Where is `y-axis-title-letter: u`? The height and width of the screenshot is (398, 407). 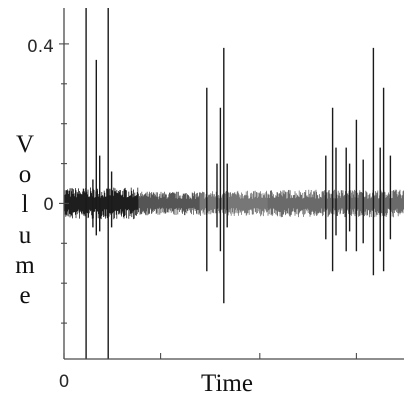
y-axis-title-letter: u is located at coordinates (25, 235).